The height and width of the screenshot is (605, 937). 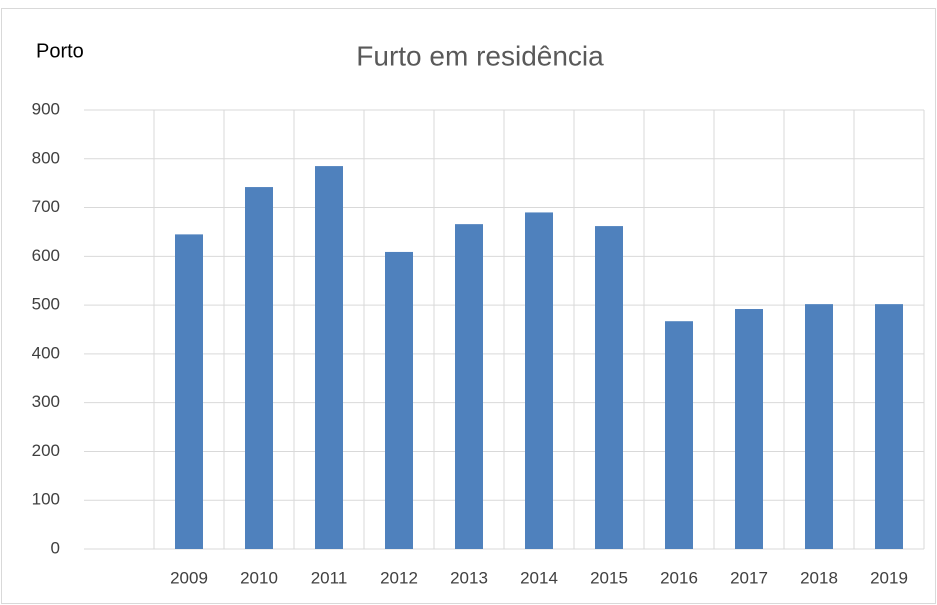 What do you see at coordinates (46, 401) in the screenshot?
I see `y-tick-label: 300` at bounding box center [46, 401].